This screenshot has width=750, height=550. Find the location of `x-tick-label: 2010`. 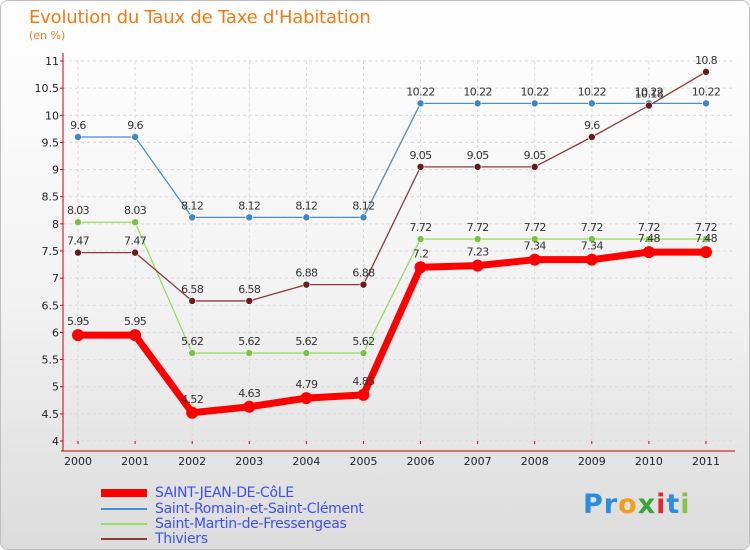

x-tick-label: 2010 is located at coordinates (649, 461).